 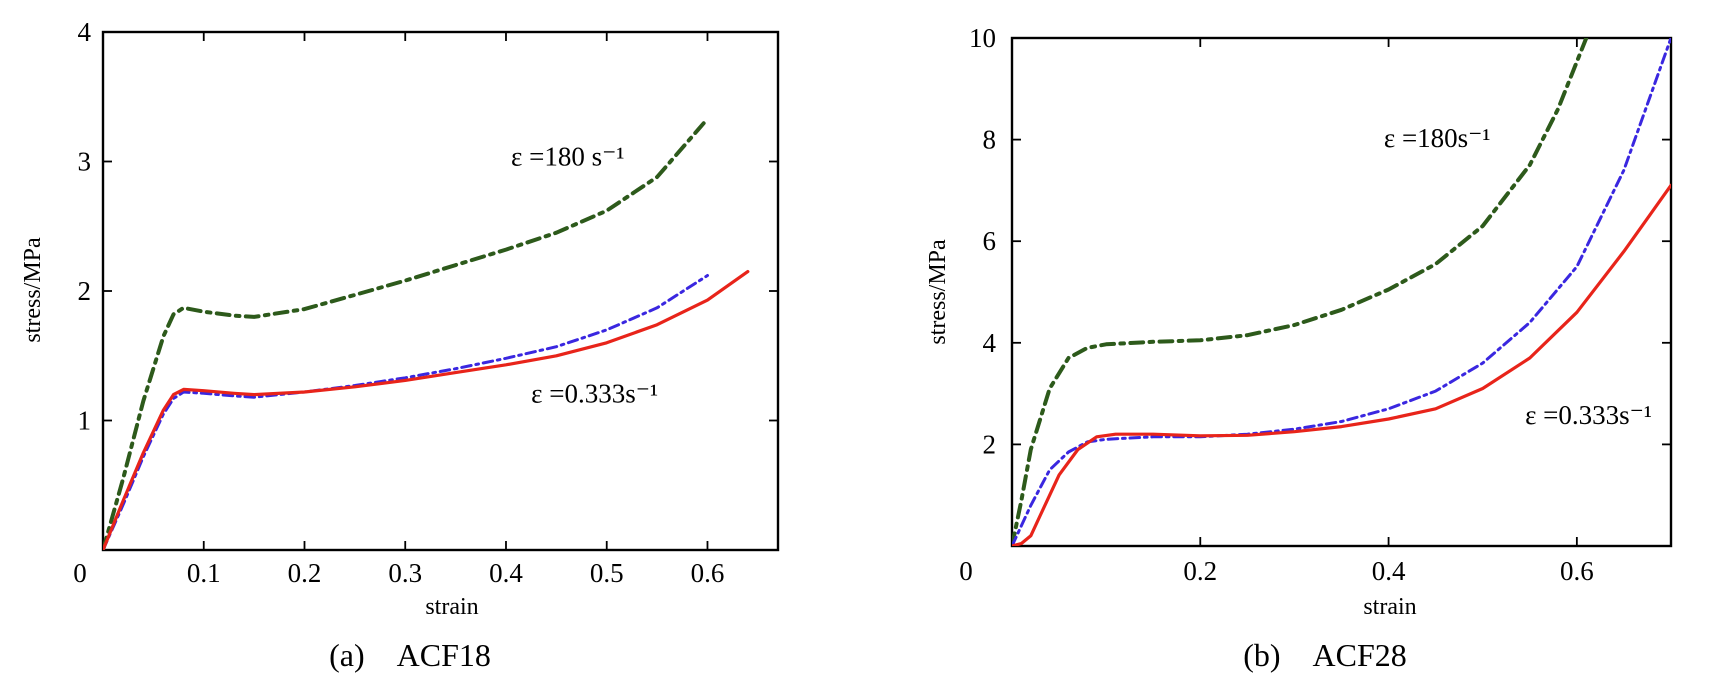 What do you see at coordinates (406, 412) in the screenshot?
I see `curve-intermediate-line` at bounding box center [406, 412].